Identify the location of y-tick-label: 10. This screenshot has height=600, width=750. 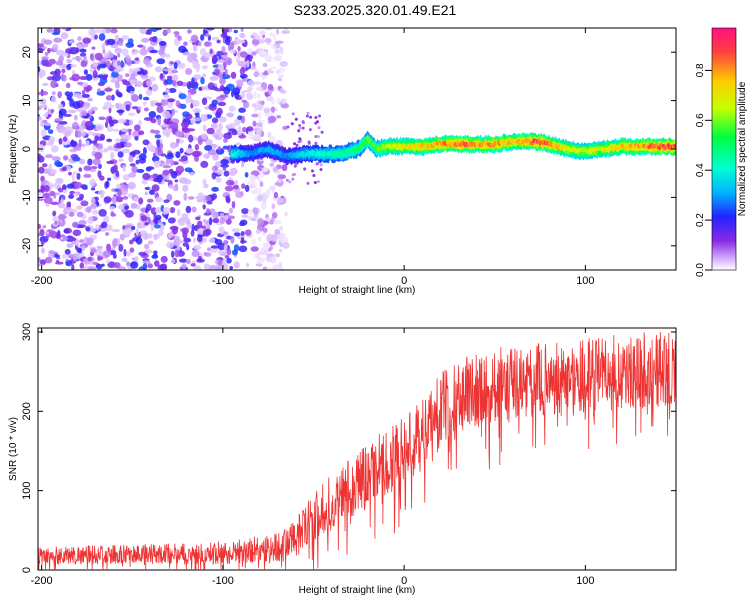
(27, 100).